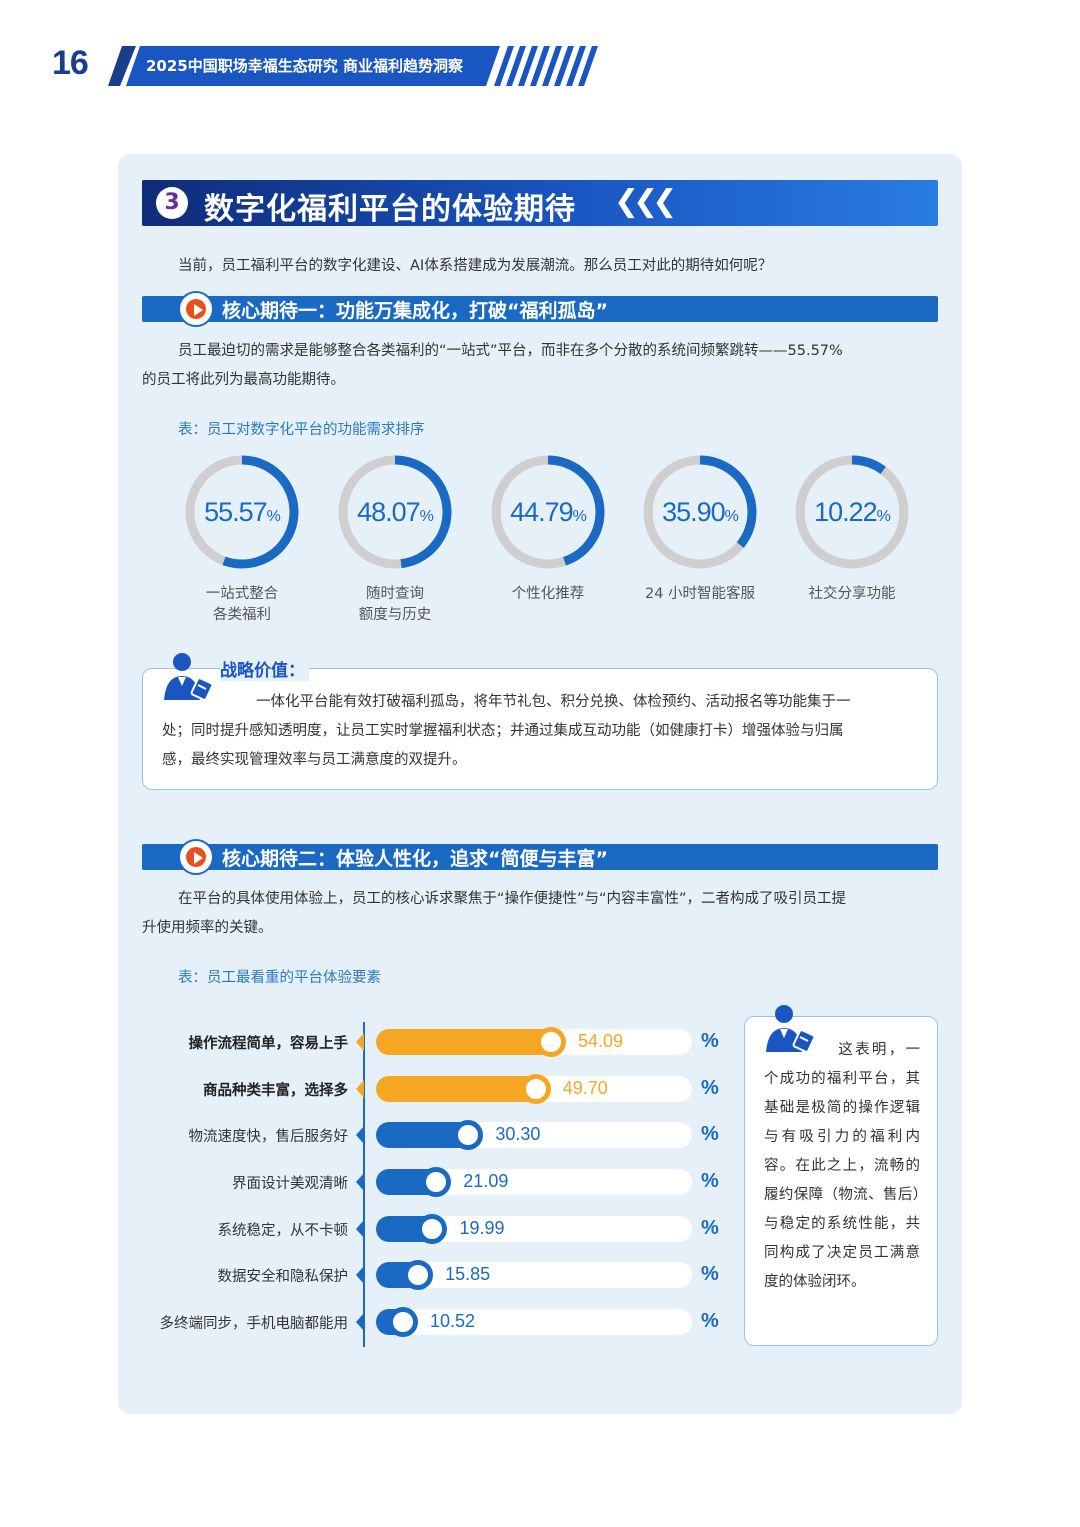 This screenshot has height=1527, width=1080. Describe the element at coordinates (301, 430) in the screenshot. I see `table-caption: 表：员工对数字化平台的功能需求排序` at that location.